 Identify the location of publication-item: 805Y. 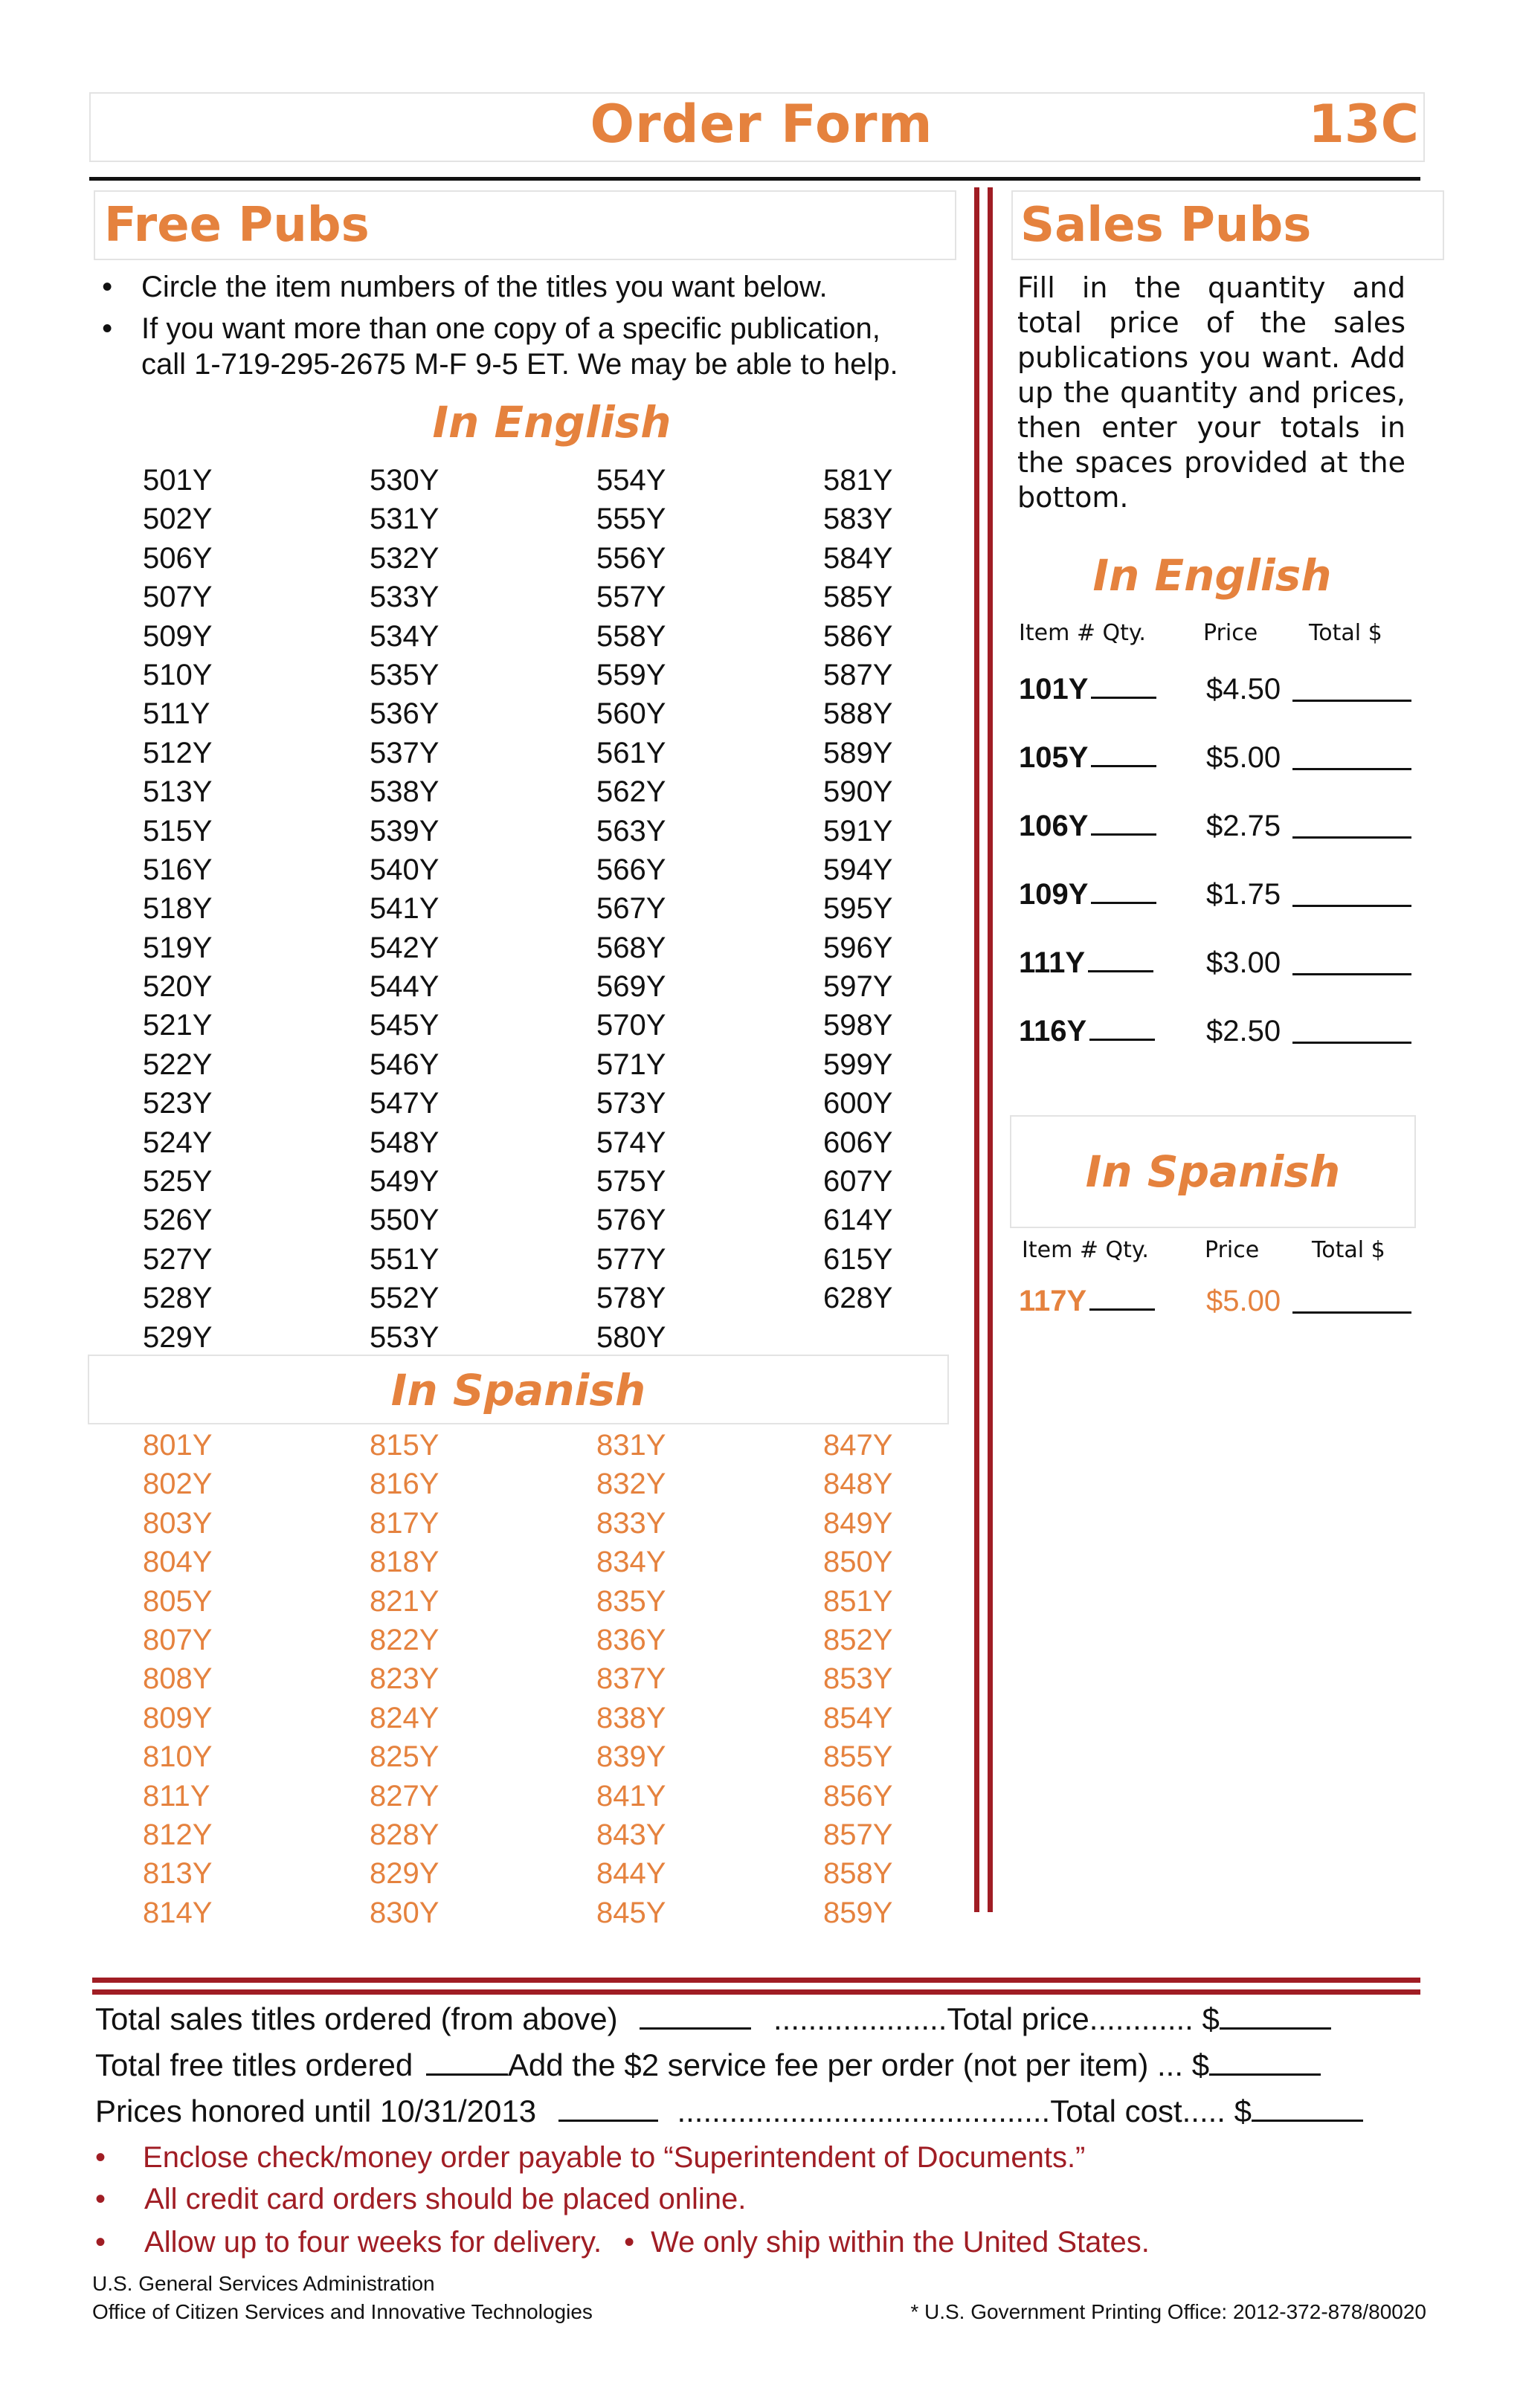
(178, 1601).